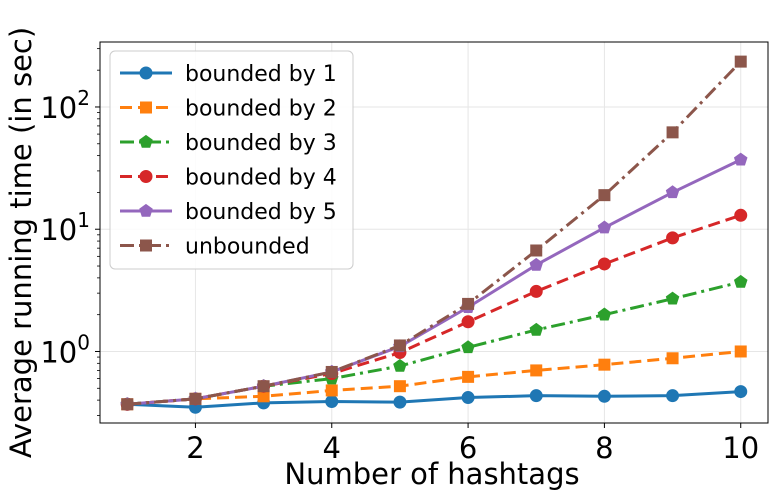 Image resolution: width=779 pixels, height=498 pixels. What do you see at coordinates (740, 448) in the screenshot?
I see `x-tick-label: 10` at bounding box center [740, 448].